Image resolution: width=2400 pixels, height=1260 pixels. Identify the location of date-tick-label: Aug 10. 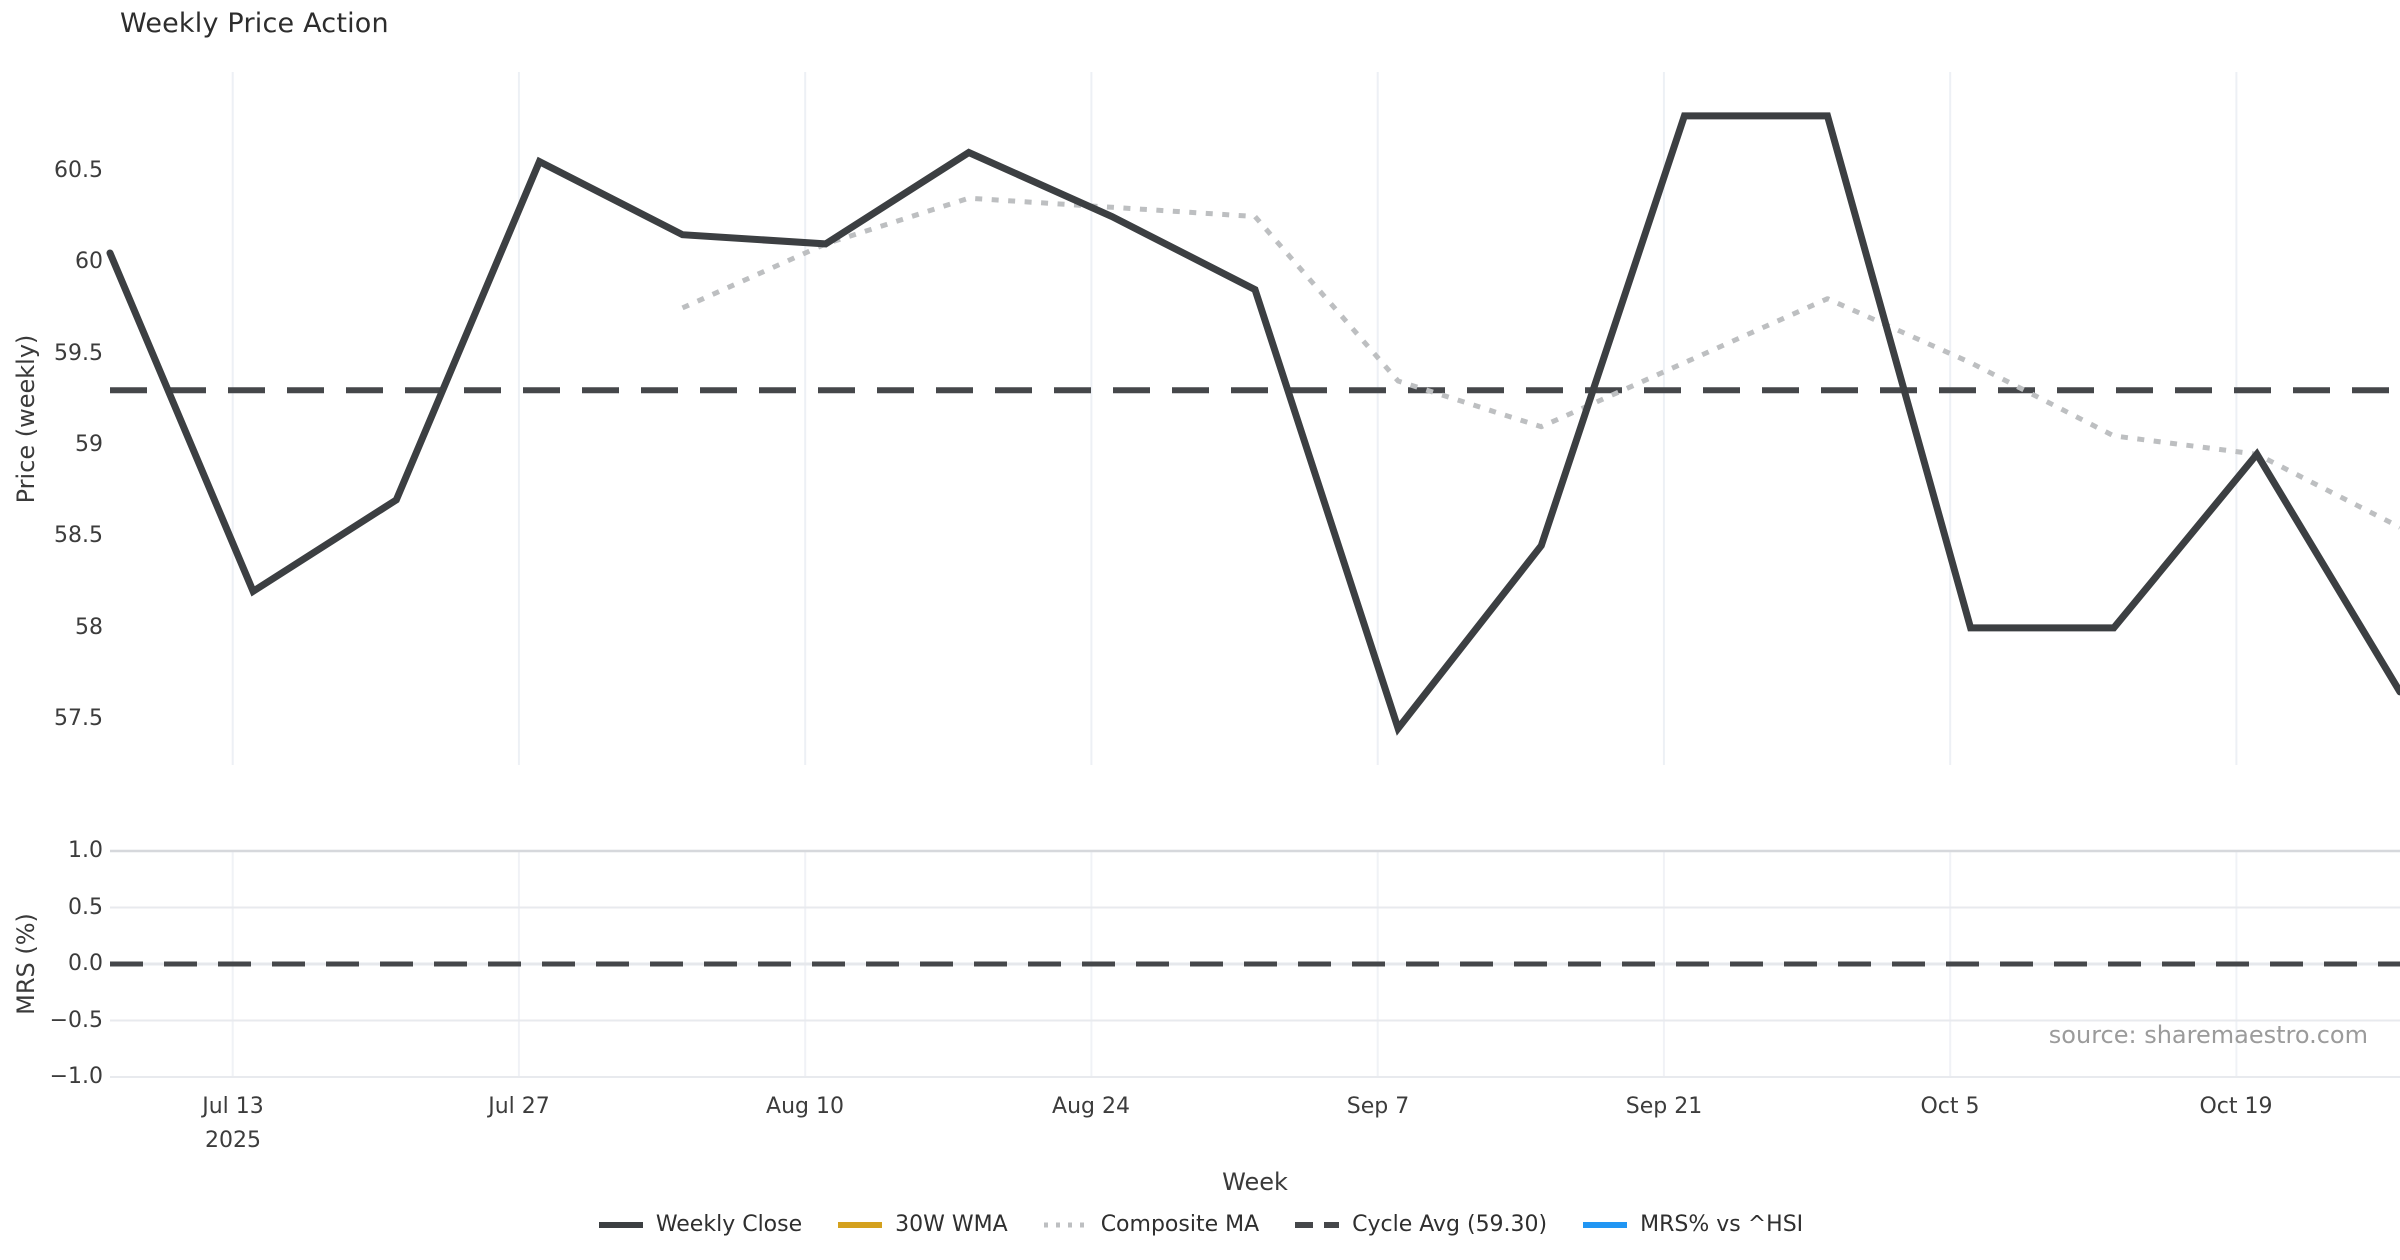
(805, 1106).